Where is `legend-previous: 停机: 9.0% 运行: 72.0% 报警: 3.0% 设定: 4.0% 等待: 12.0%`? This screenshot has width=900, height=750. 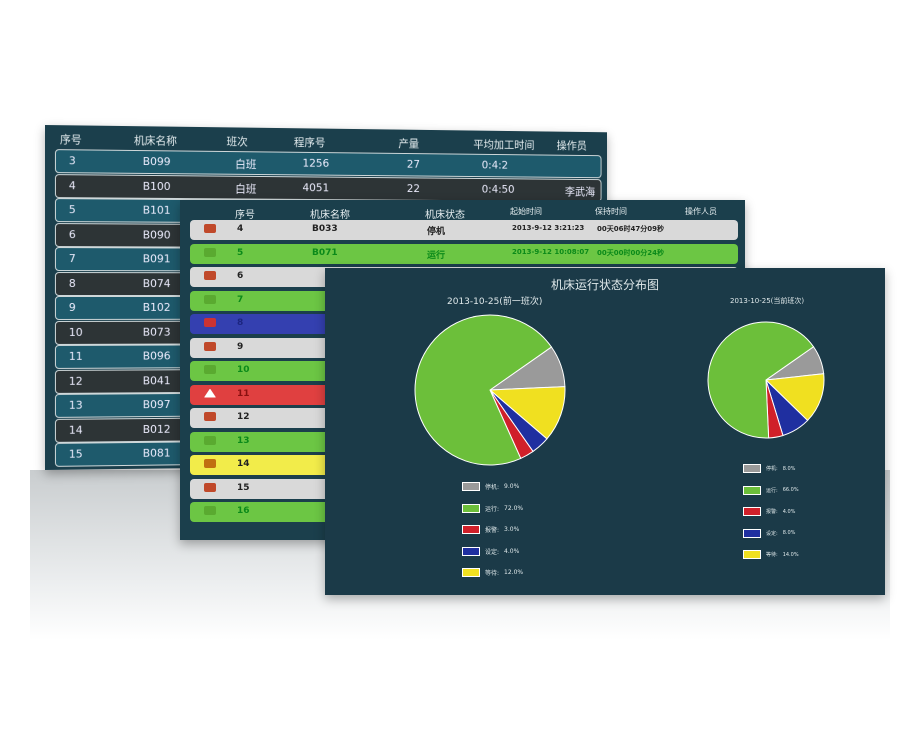 legend-previous: 停机: 9.0% 运行: 72.0% 报警: 3.0% 设定: 4.0% 等待: 12.0% is located at coordinates (492, 530).